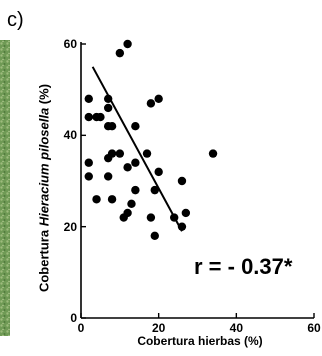 The image size is (322, 356). I want to click on x-tick-label: 20, so click(158, 328).